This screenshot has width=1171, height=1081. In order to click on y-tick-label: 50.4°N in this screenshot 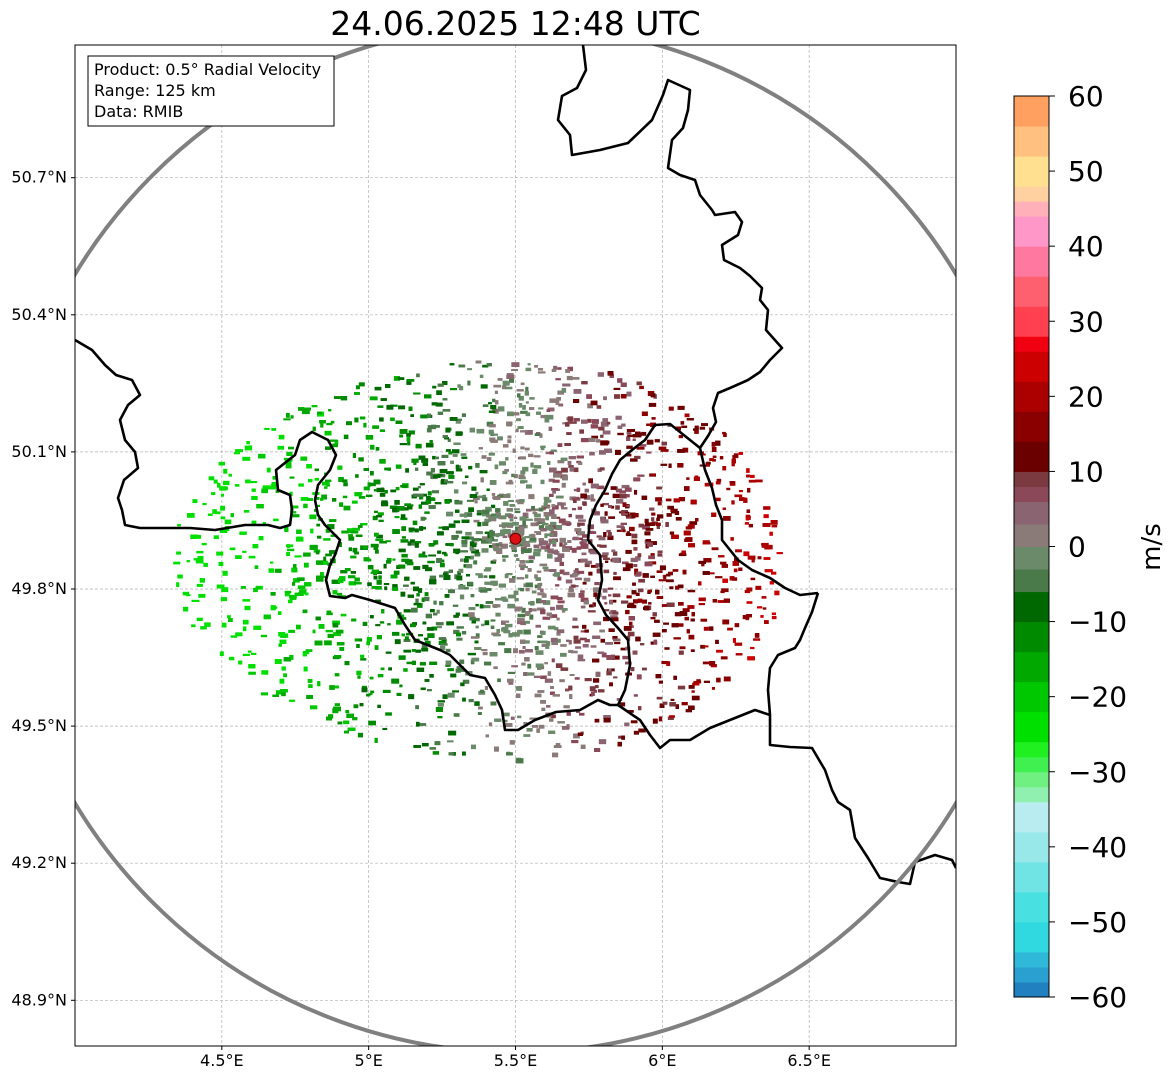, I will do `click(39, 314)`.